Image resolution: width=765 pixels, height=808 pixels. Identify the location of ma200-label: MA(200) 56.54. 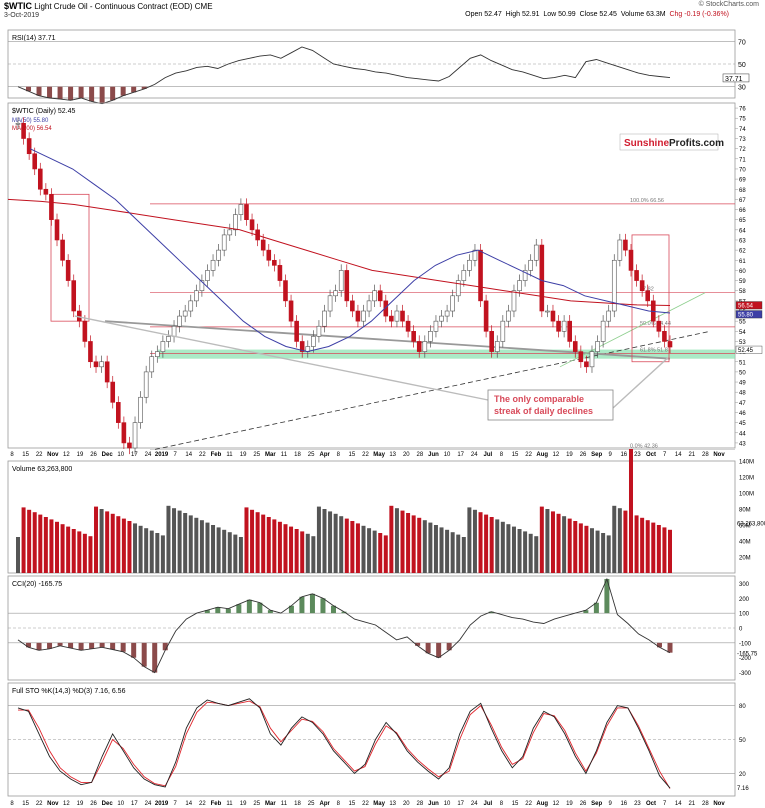
(32, 129).